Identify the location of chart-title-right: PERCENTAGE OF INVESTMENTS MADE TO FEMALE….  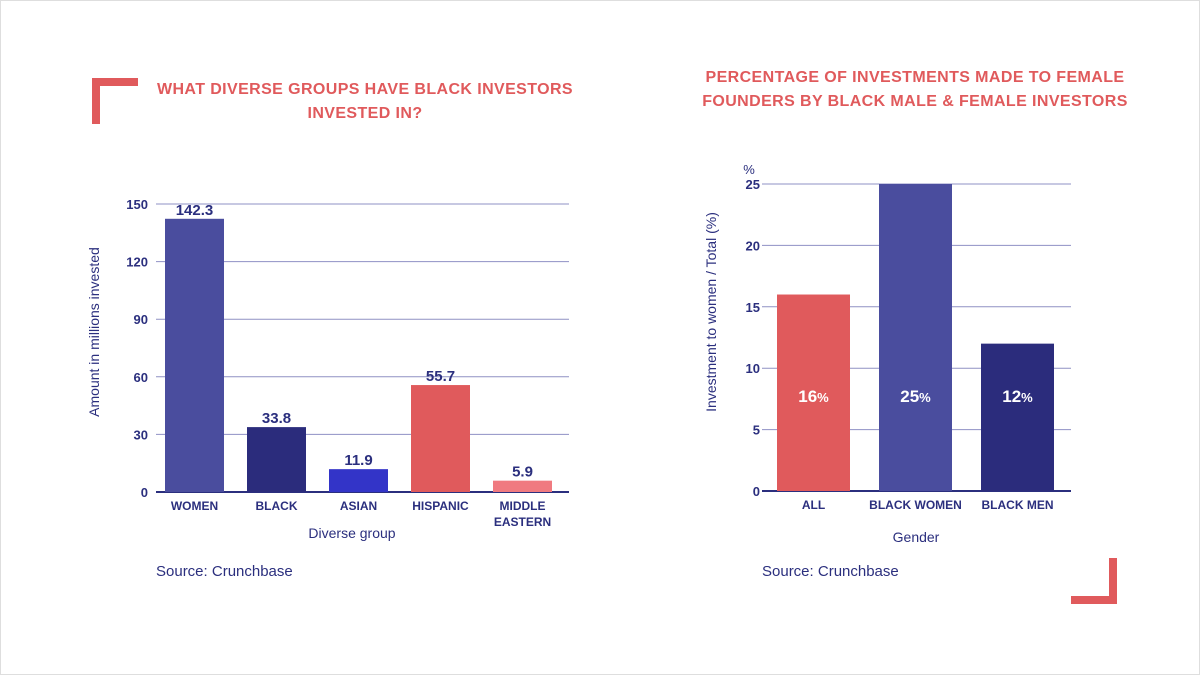
(915, 89).